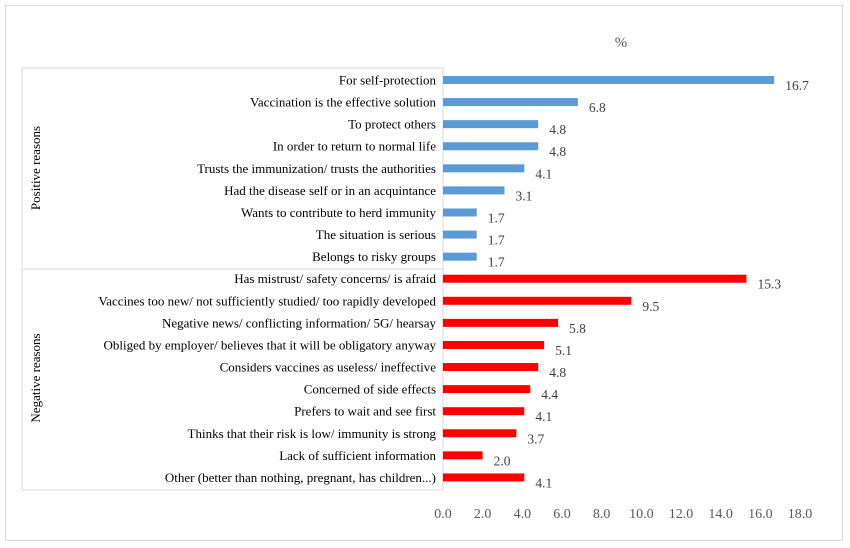 Image resolution: width=850 pixels, height=548 pixels. I want to click on x-tick-label: 0.0, so click(443, 514).